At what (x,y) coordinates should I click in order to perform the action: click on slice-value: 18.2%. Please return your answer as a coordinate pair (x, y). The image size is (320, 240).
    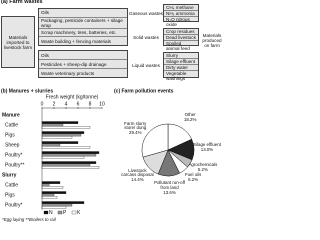
    Looking at the image, I should click on (190, 119).